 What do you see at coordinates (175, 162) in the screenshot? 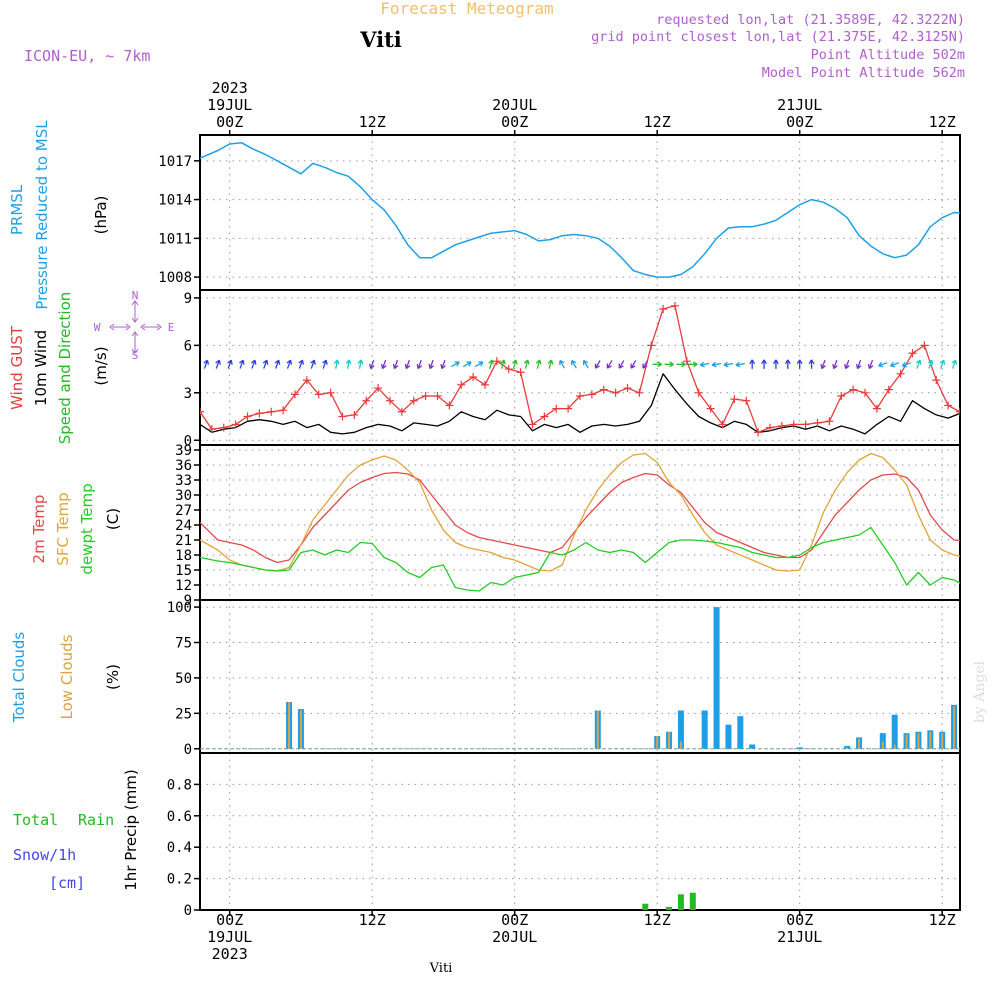
I see `ytick-label: 1017` at bounding box center [175, 162].